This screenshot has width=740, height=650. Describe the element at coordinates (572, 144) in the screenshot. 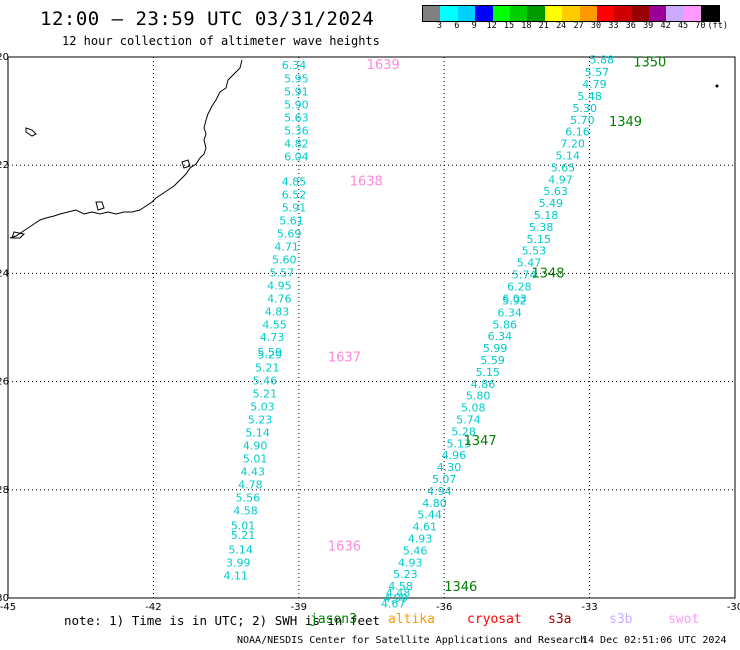

I see `swh-value: 7.20` at that location.